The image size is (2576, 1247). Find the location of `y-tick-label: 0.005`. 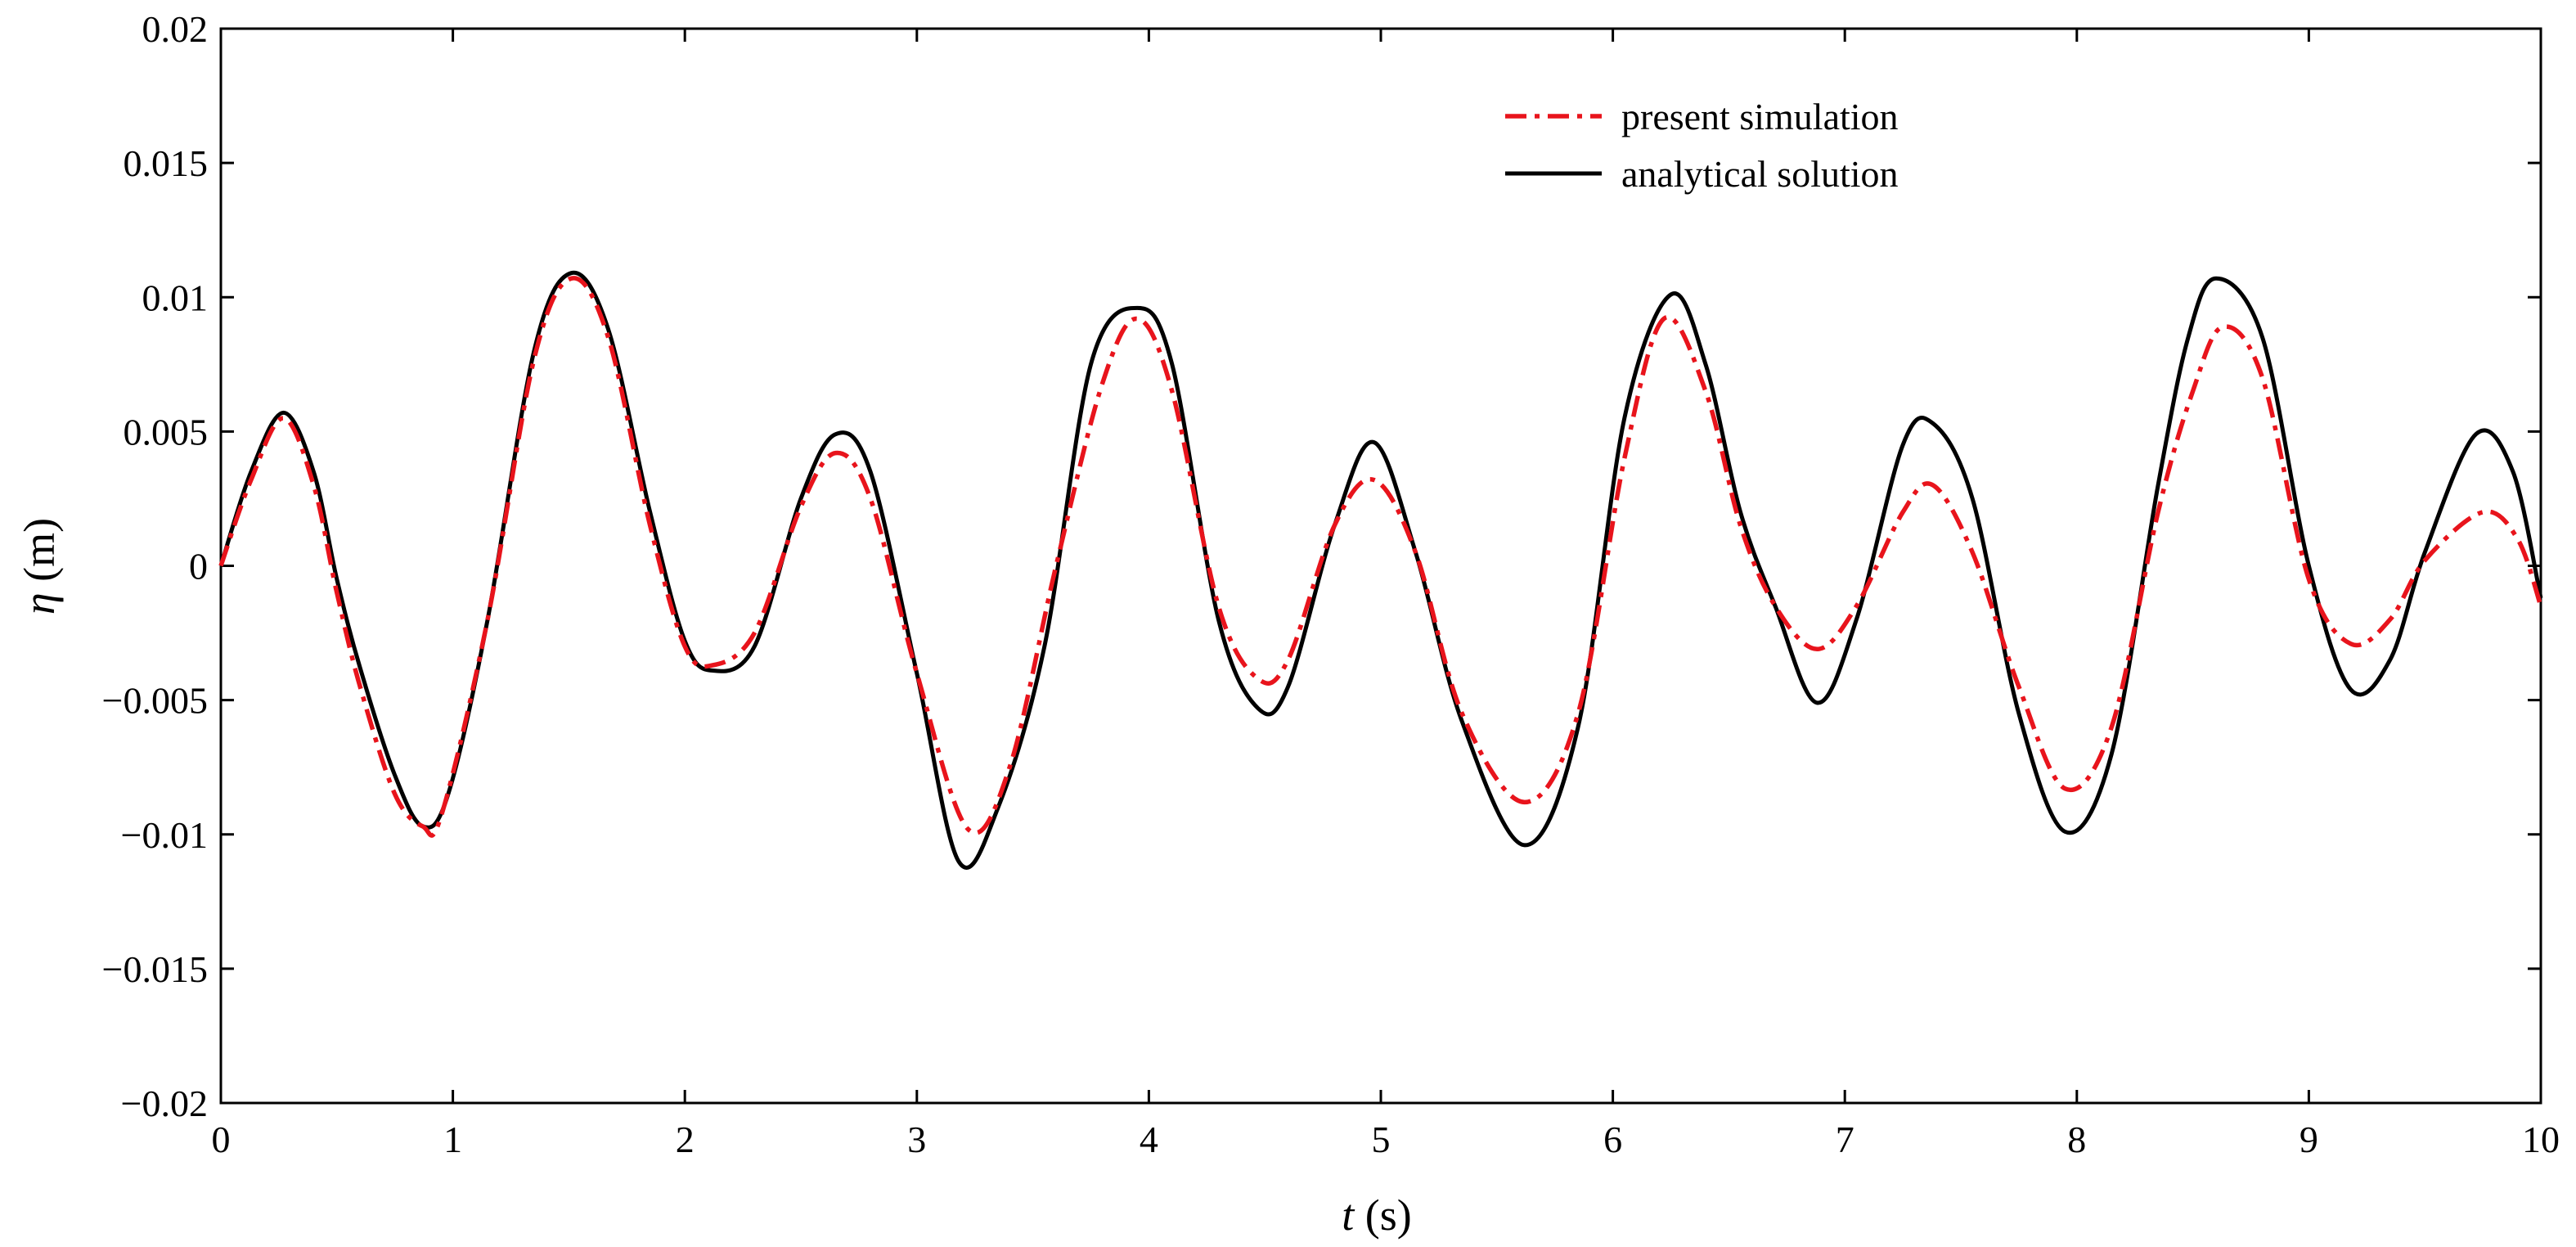

y-tick-label: 0.005 is located at coordinates (167, 431).